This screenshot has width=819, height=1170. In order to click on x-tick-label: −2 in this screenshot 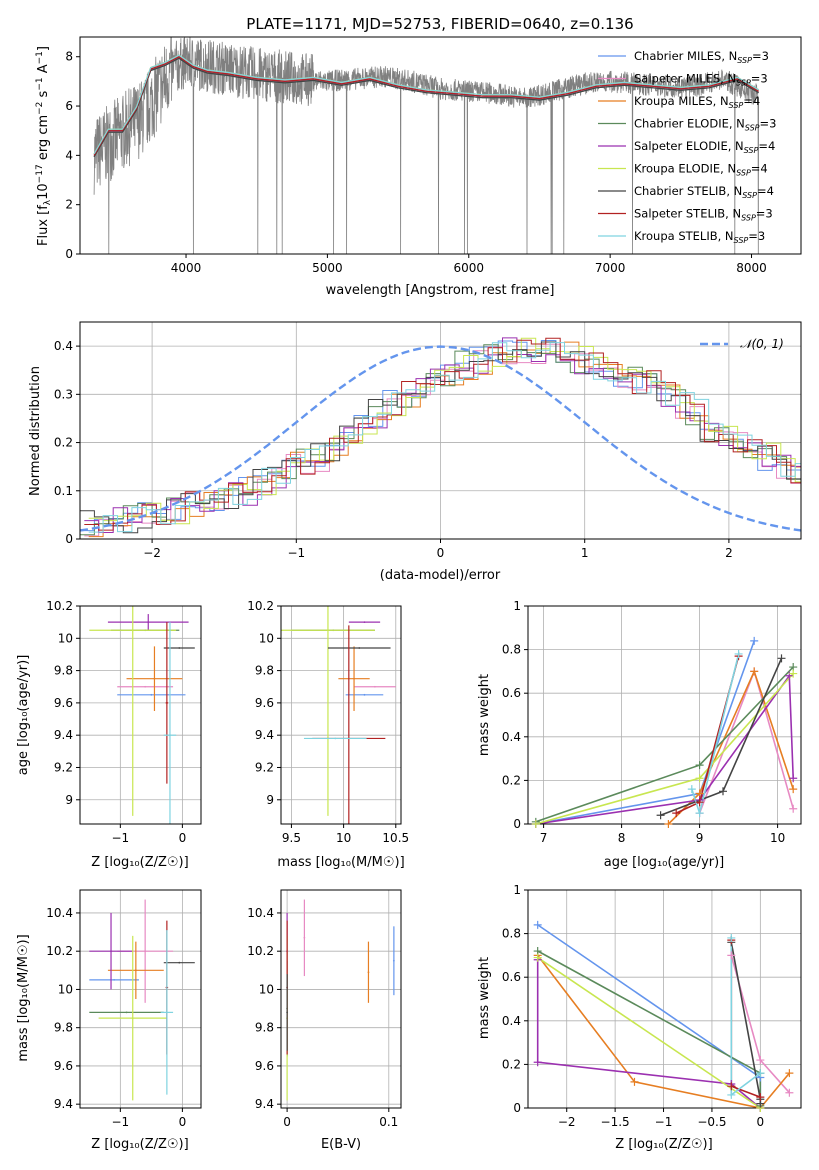, I will do `click(152, 553)`.